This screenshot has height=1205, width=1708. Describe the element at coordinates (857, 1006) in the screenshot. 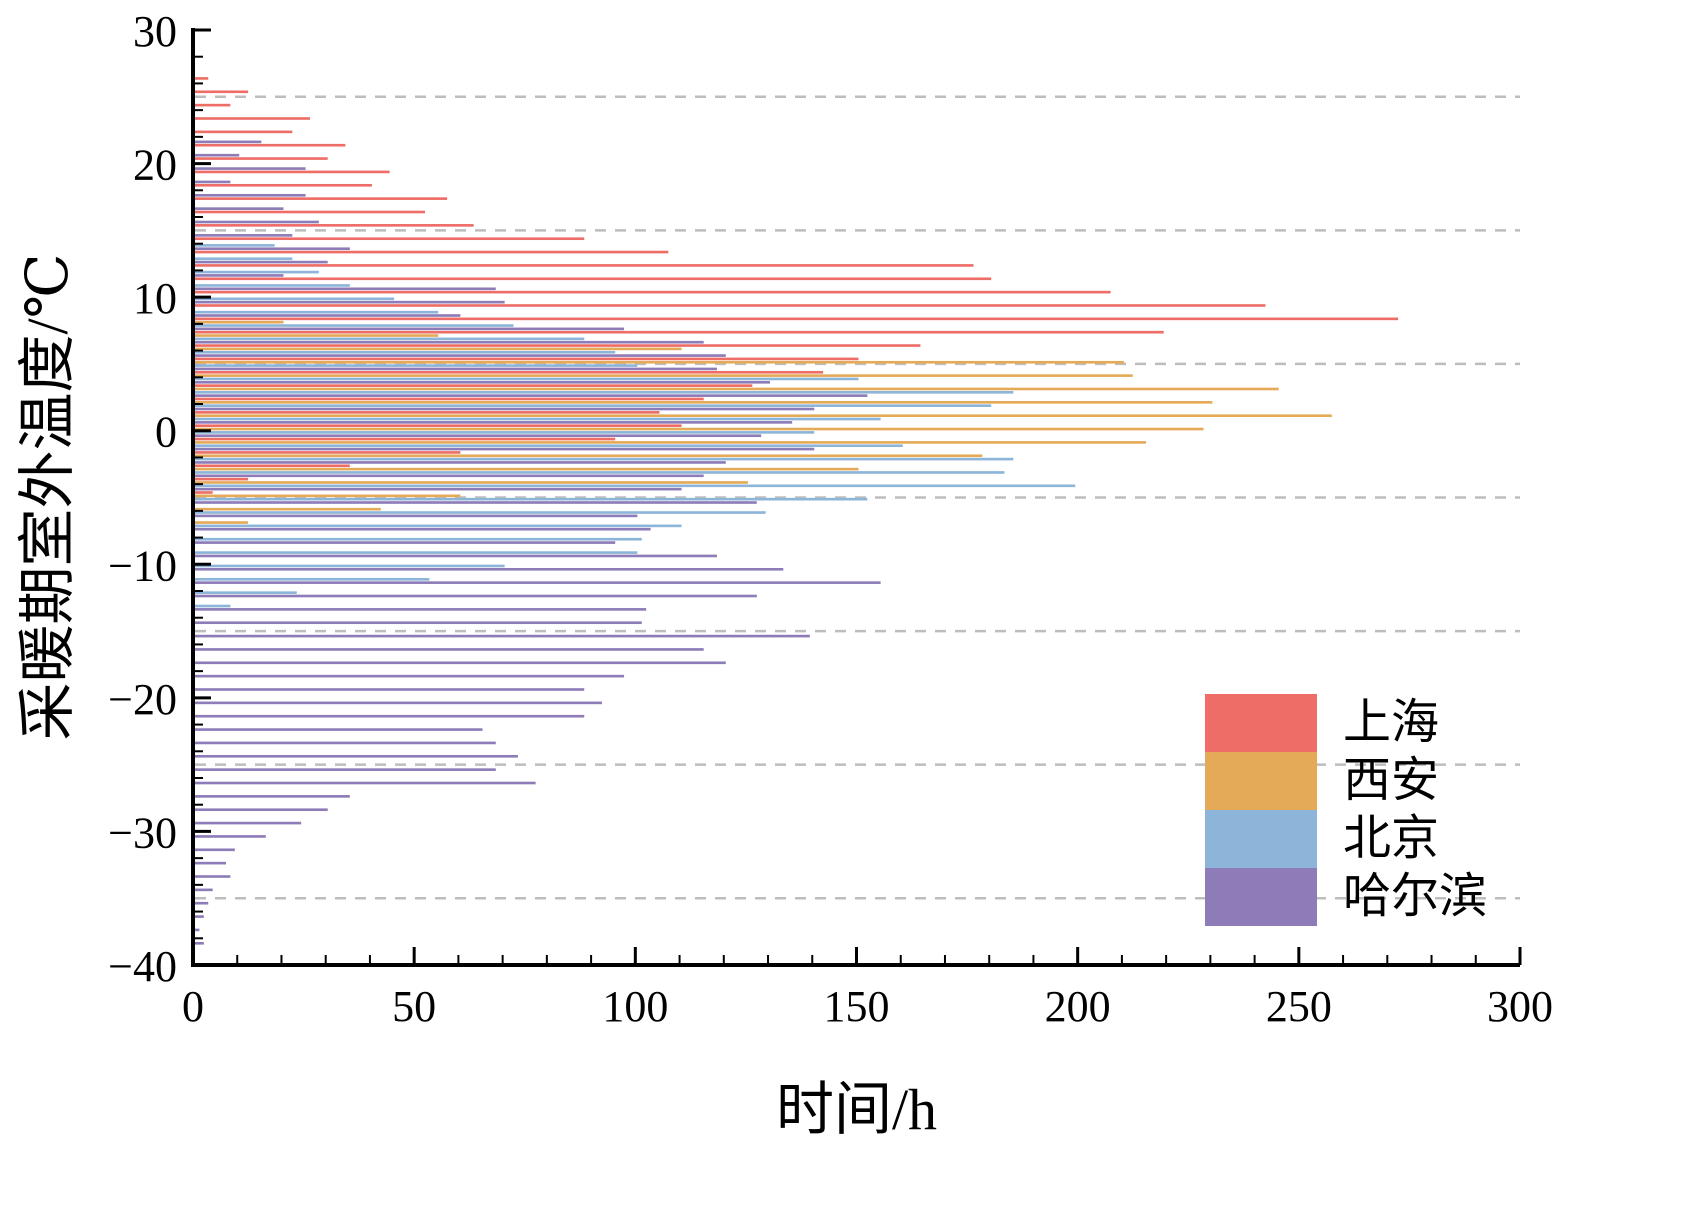

I see `x-tick-label: 150` at that location.